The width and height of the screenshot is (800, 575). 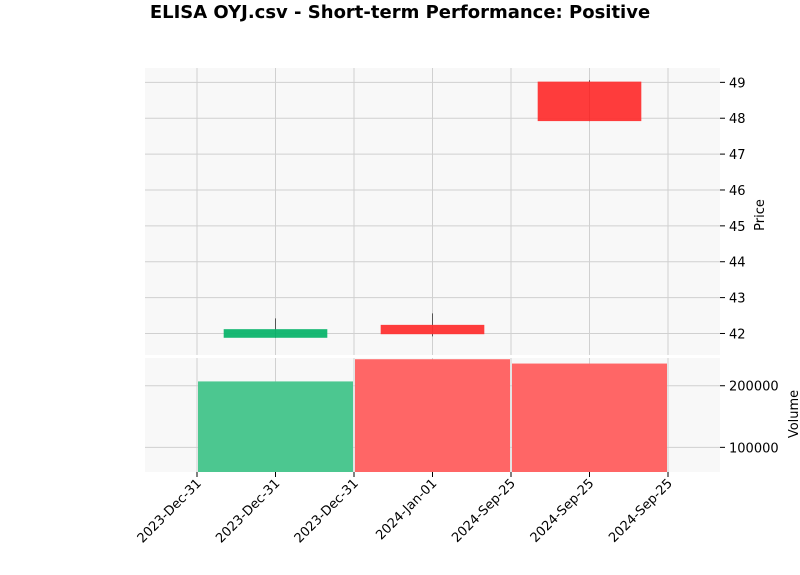 What do you see at coordinates (737, 119) in the screenshot?
I see `price-y-tick-label: 48` at bounding box center [737, 119].